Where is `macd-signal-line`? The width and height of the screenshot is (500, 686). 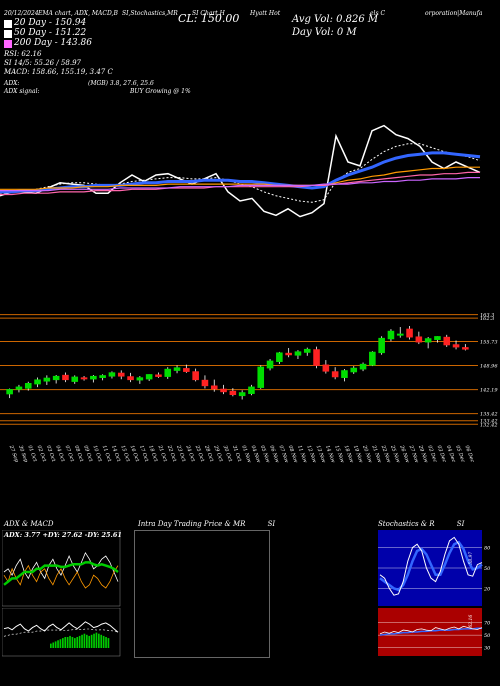
macd-signal-line is located at coordinates (61, 632).